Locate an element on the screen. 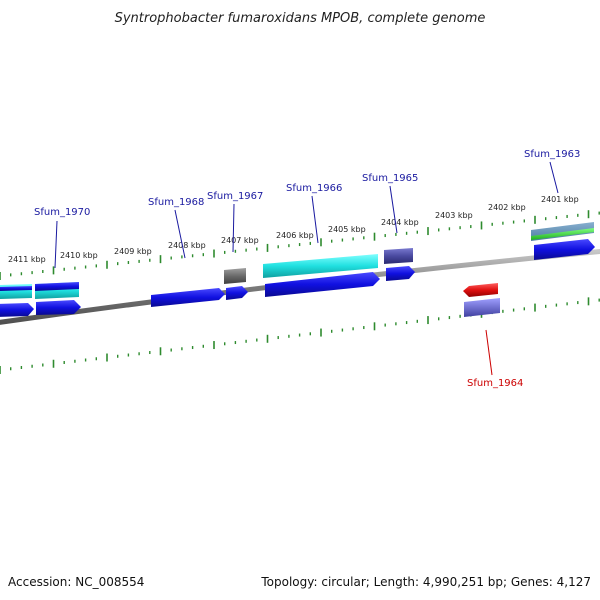  tick-label: 2405 kbp is located at coordinates (347, 229).